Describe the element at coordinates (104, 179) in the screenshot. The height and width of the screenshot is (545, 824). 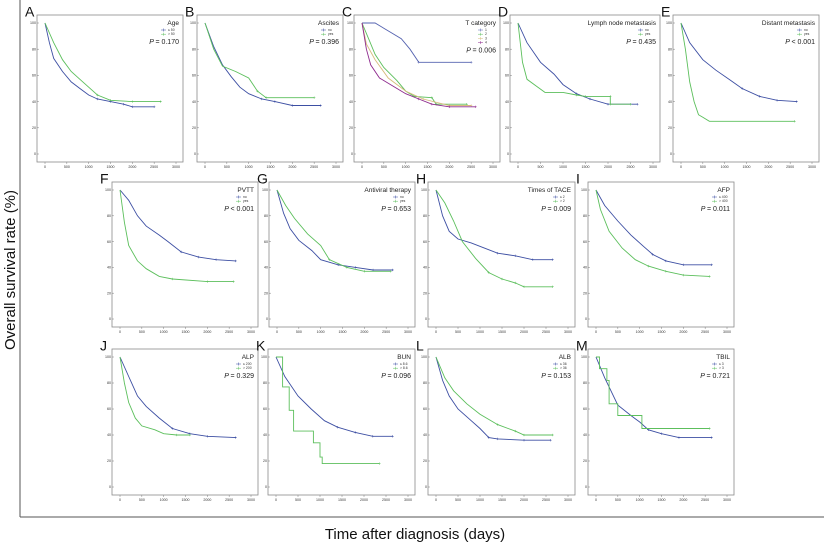
I see `panel-letter: F` at that location.